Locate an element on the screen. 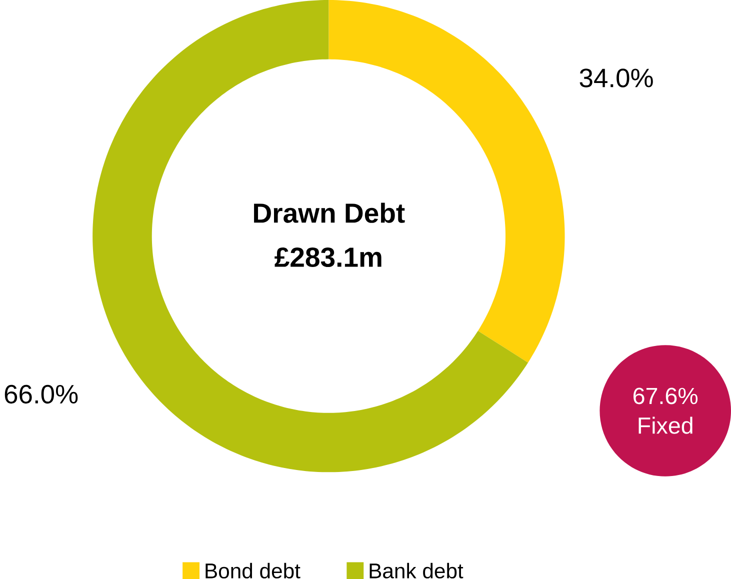  legend-label: Bond debt is located at coordinates (253, 570).